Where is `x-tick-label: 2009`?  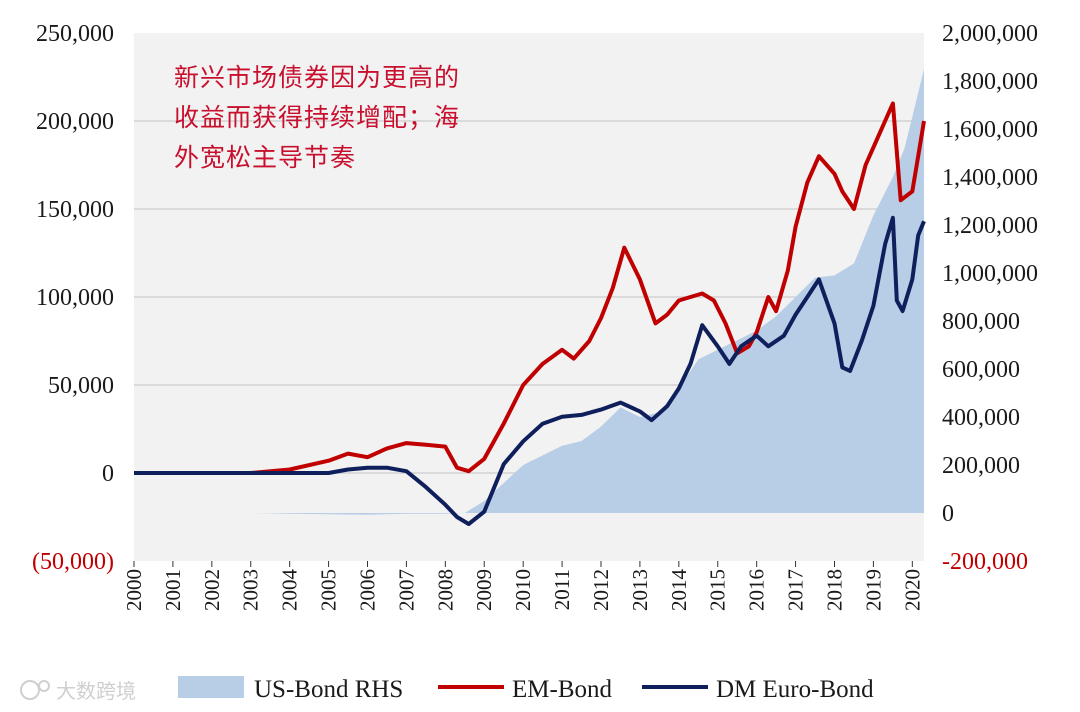 x-tick-label: 2009 is located at coordinates (484, 590).